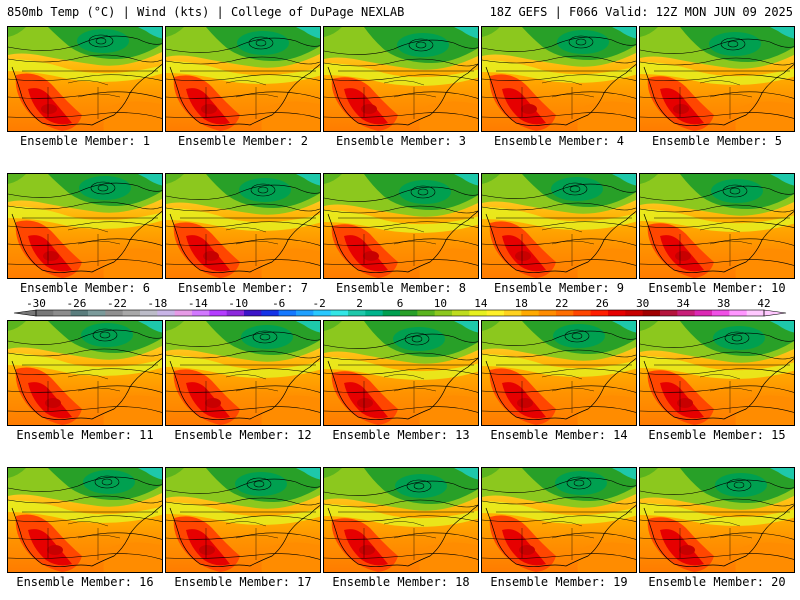 This screenshot has height=600, width=800. What do you see at coordinates (243, 141) in the screenshot?
I see `ensemble-member-caption: Ensemble Member: 2` at bounding box center [243, 141].